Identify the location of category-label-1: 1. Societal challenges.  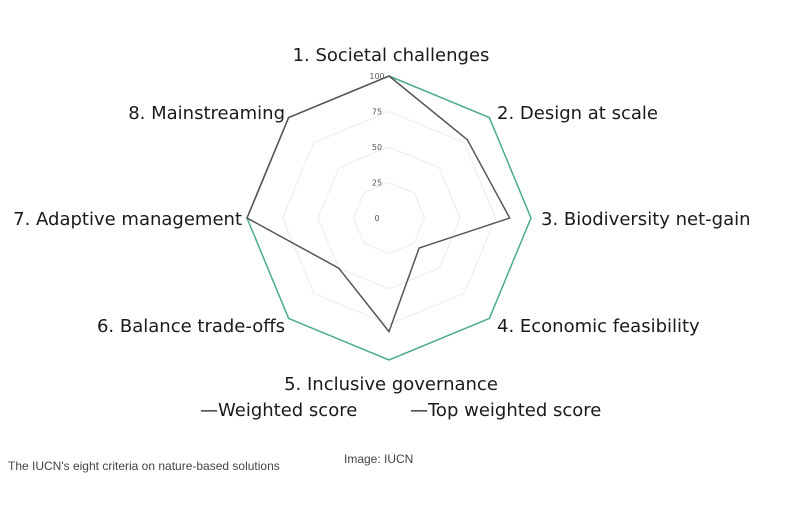
(391, 55).